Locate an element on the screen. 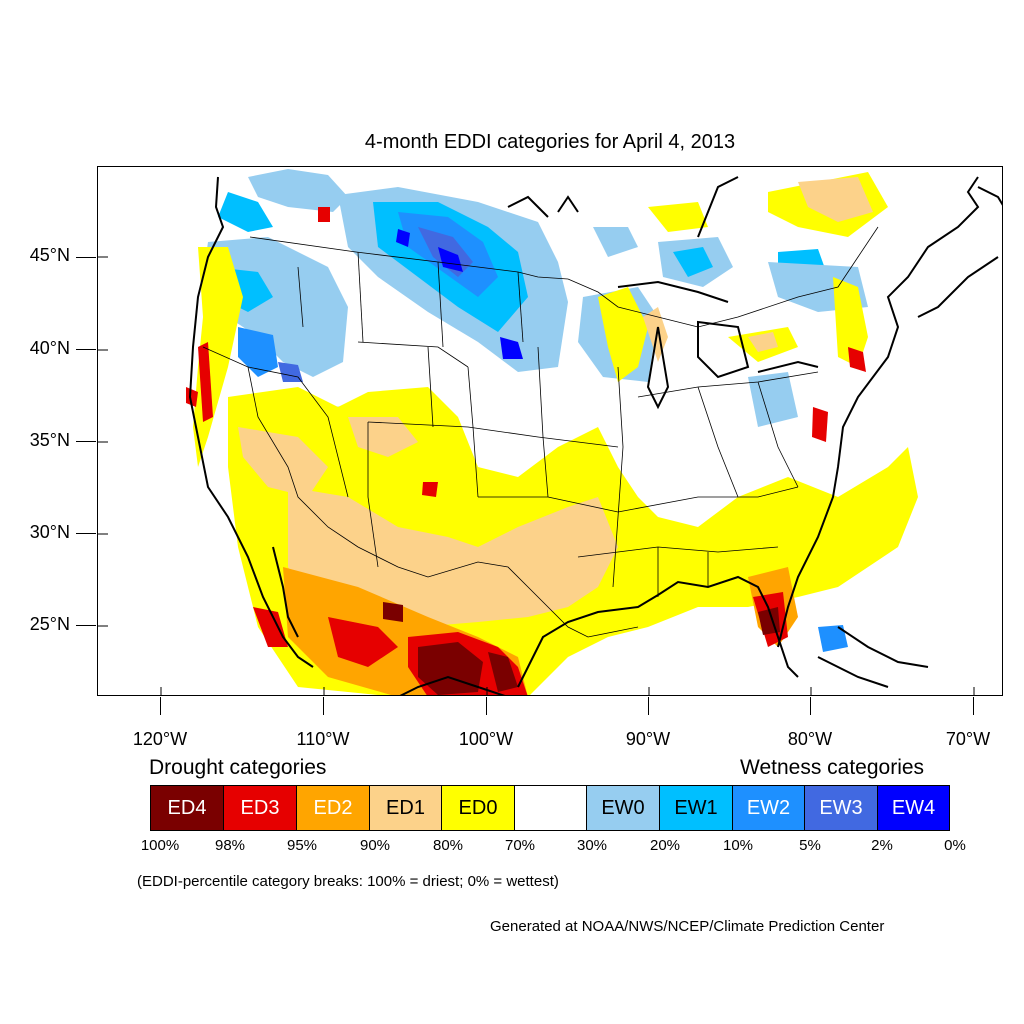  legend-cell-ew3: EW3 is located at coordinates (841, 808).